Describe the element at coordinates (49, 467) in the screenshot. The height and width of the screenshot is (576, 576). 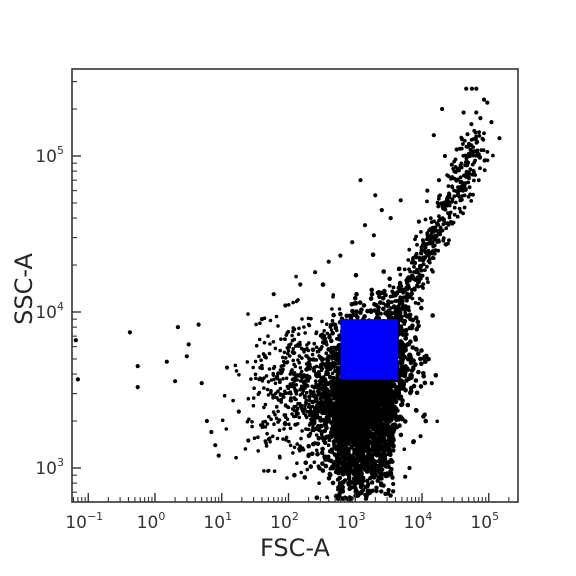
I see `y-tick-label: 103` at that location.